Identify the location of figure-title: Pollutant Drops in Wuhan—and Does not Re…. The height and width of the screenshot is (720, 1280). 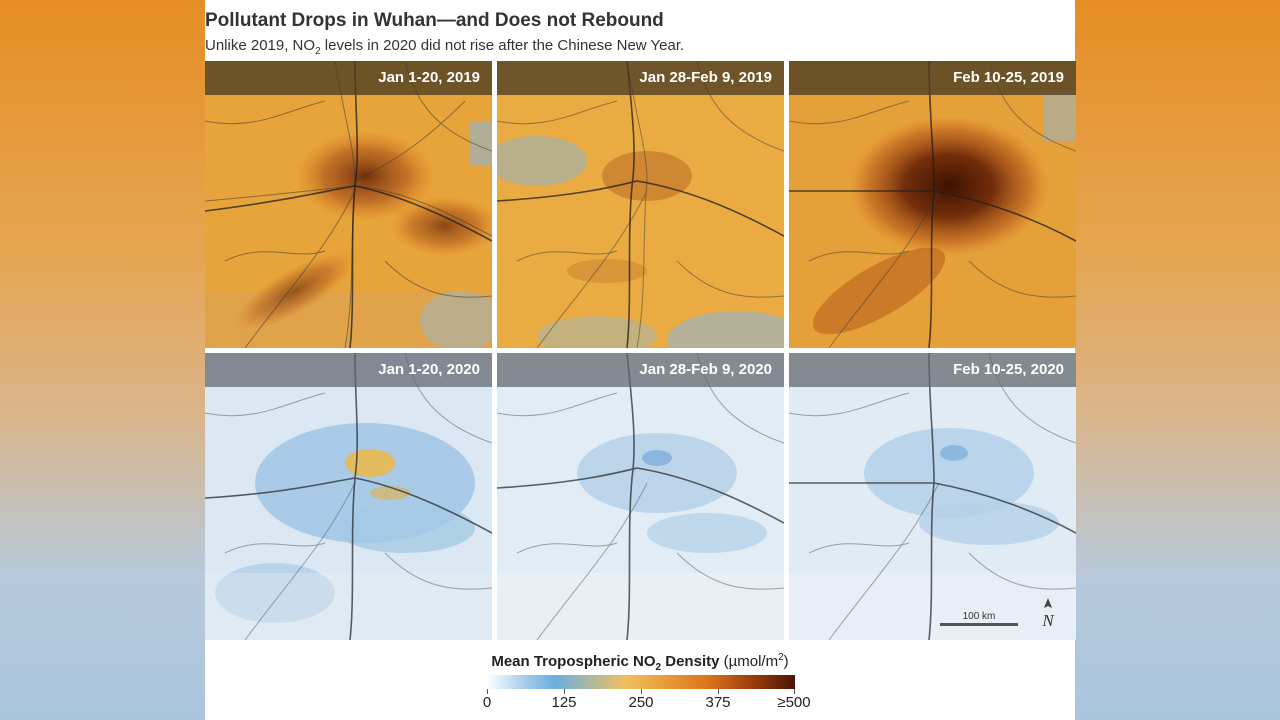
(434, 20).